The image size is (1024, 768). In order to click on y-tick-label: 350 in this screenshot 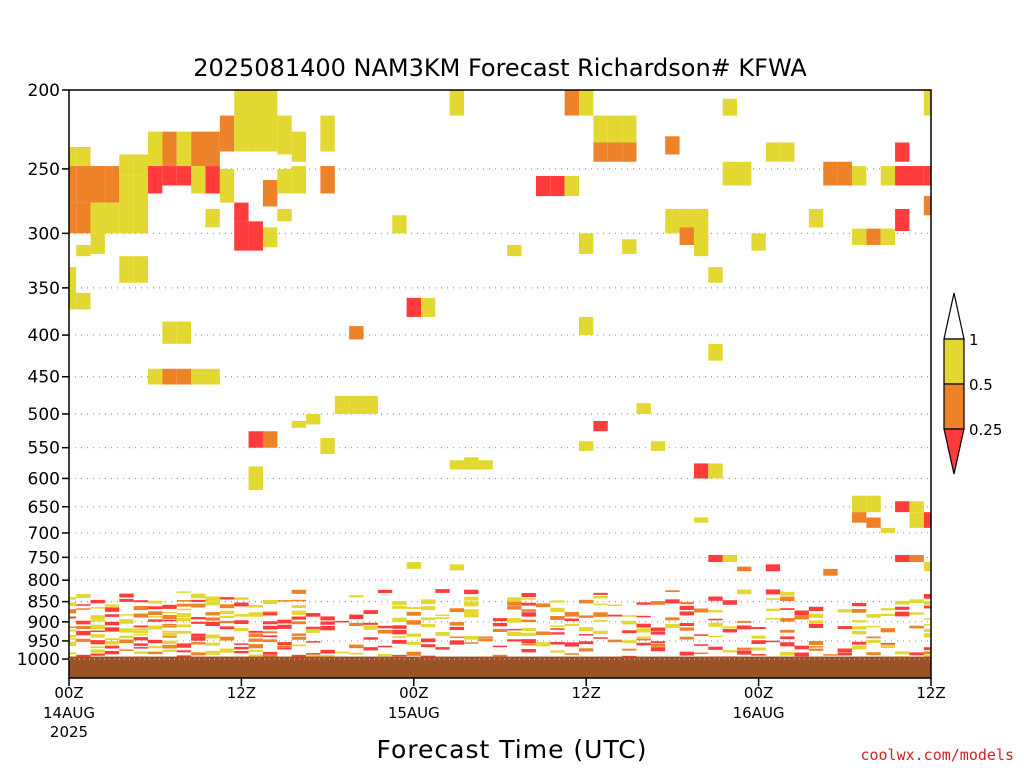, I will do `click(44, 289)`.